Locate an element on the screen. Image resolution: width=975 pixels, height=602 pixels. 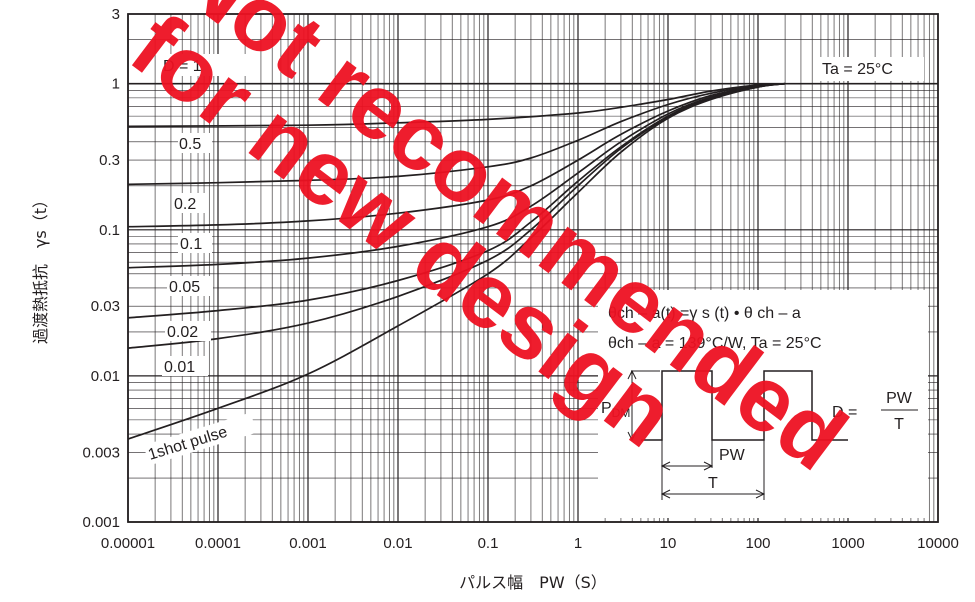
x-tick-label: 0.0001 is located at coordinates (218, 543).